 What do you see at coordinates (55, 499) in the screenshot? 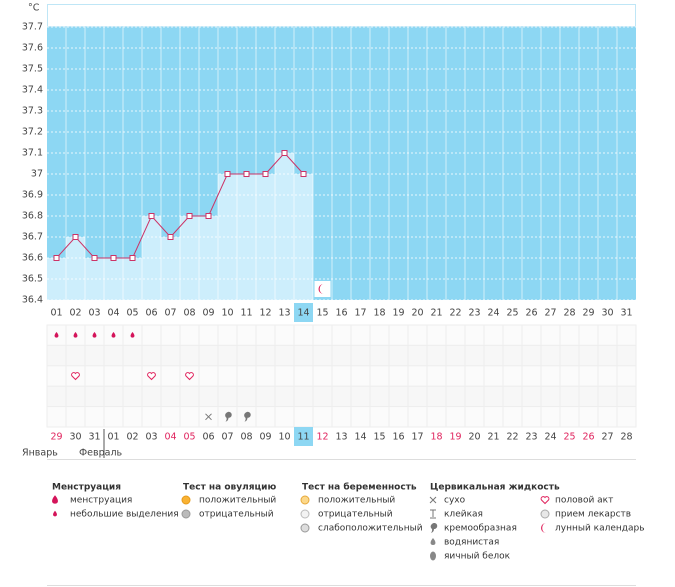
I see `icon-drop` at bounding box center [55, 499].